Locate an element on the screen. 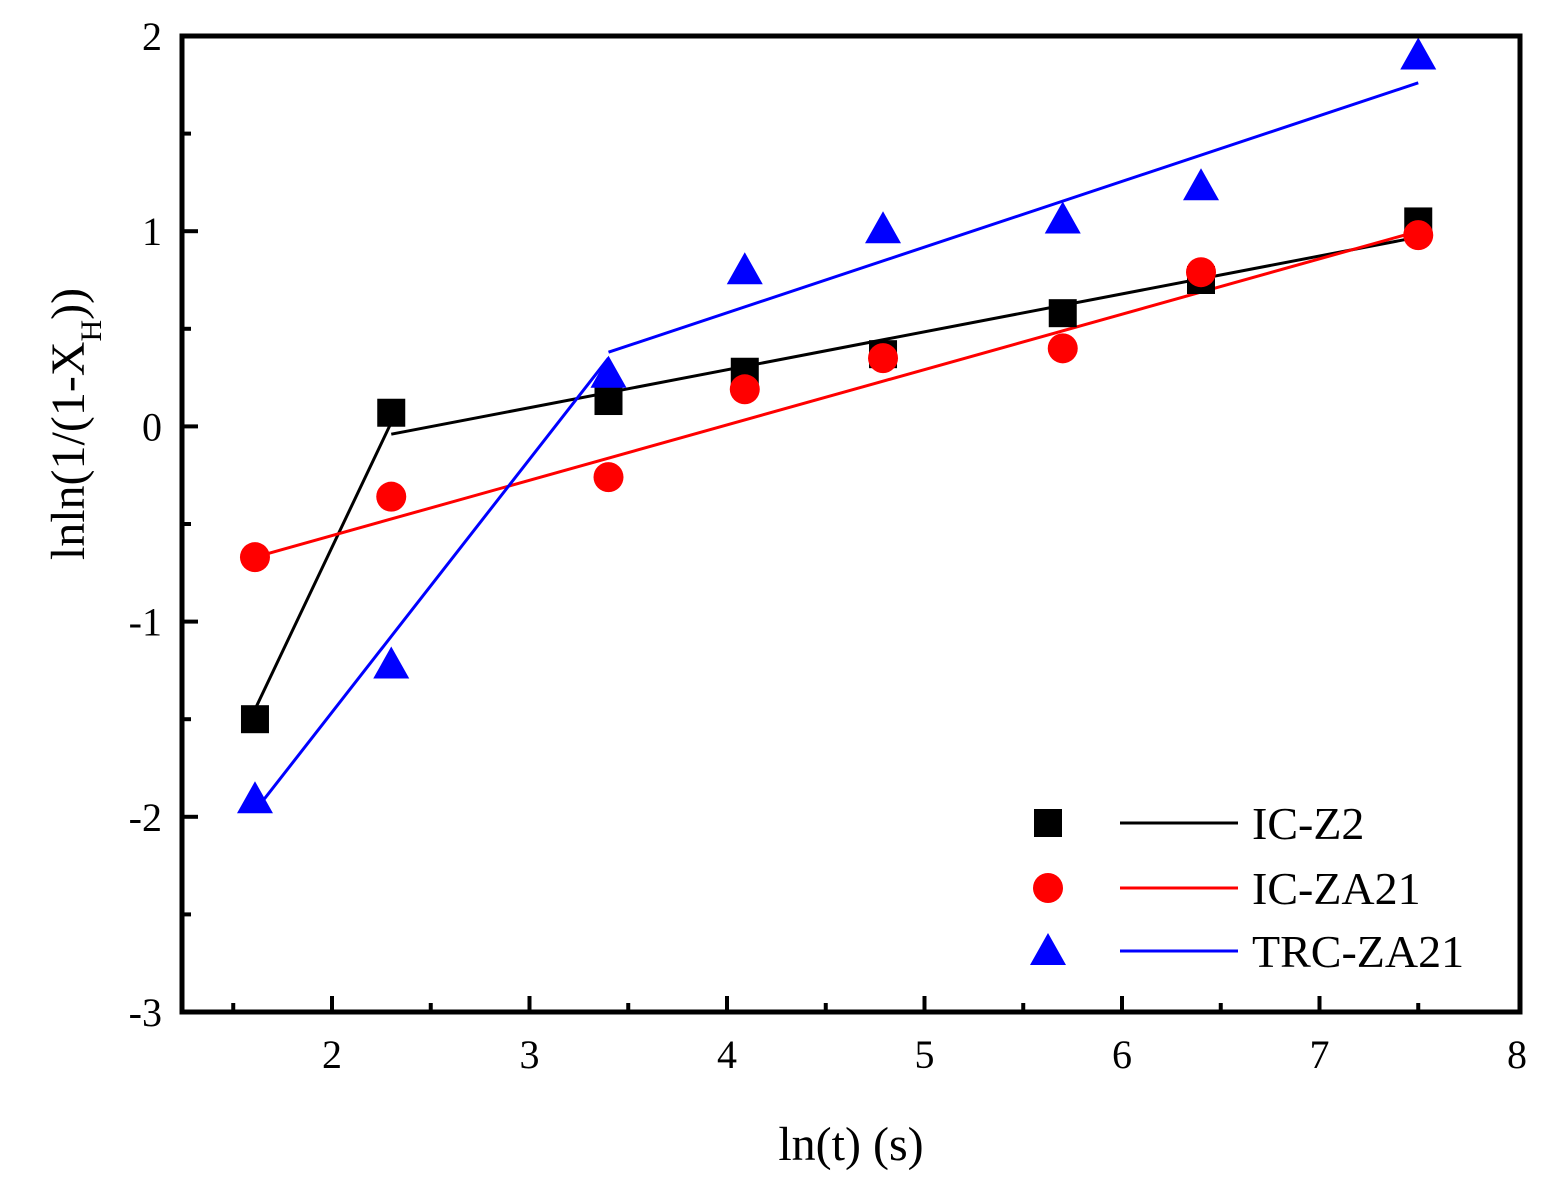 This screenshot has width=1550, height=1187. y-tick-label: 2 is located at coordinates (152, 36).